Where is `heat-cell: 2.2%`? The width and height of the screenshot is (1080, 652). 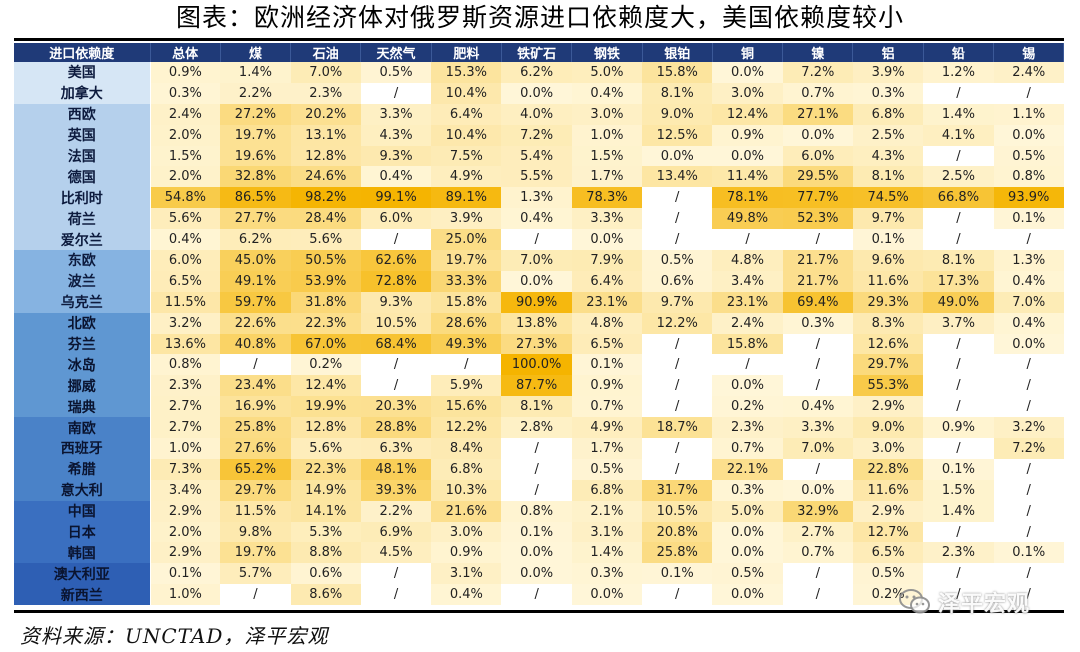
heat-cell: 2.2% is located at coordinates (396, 511).